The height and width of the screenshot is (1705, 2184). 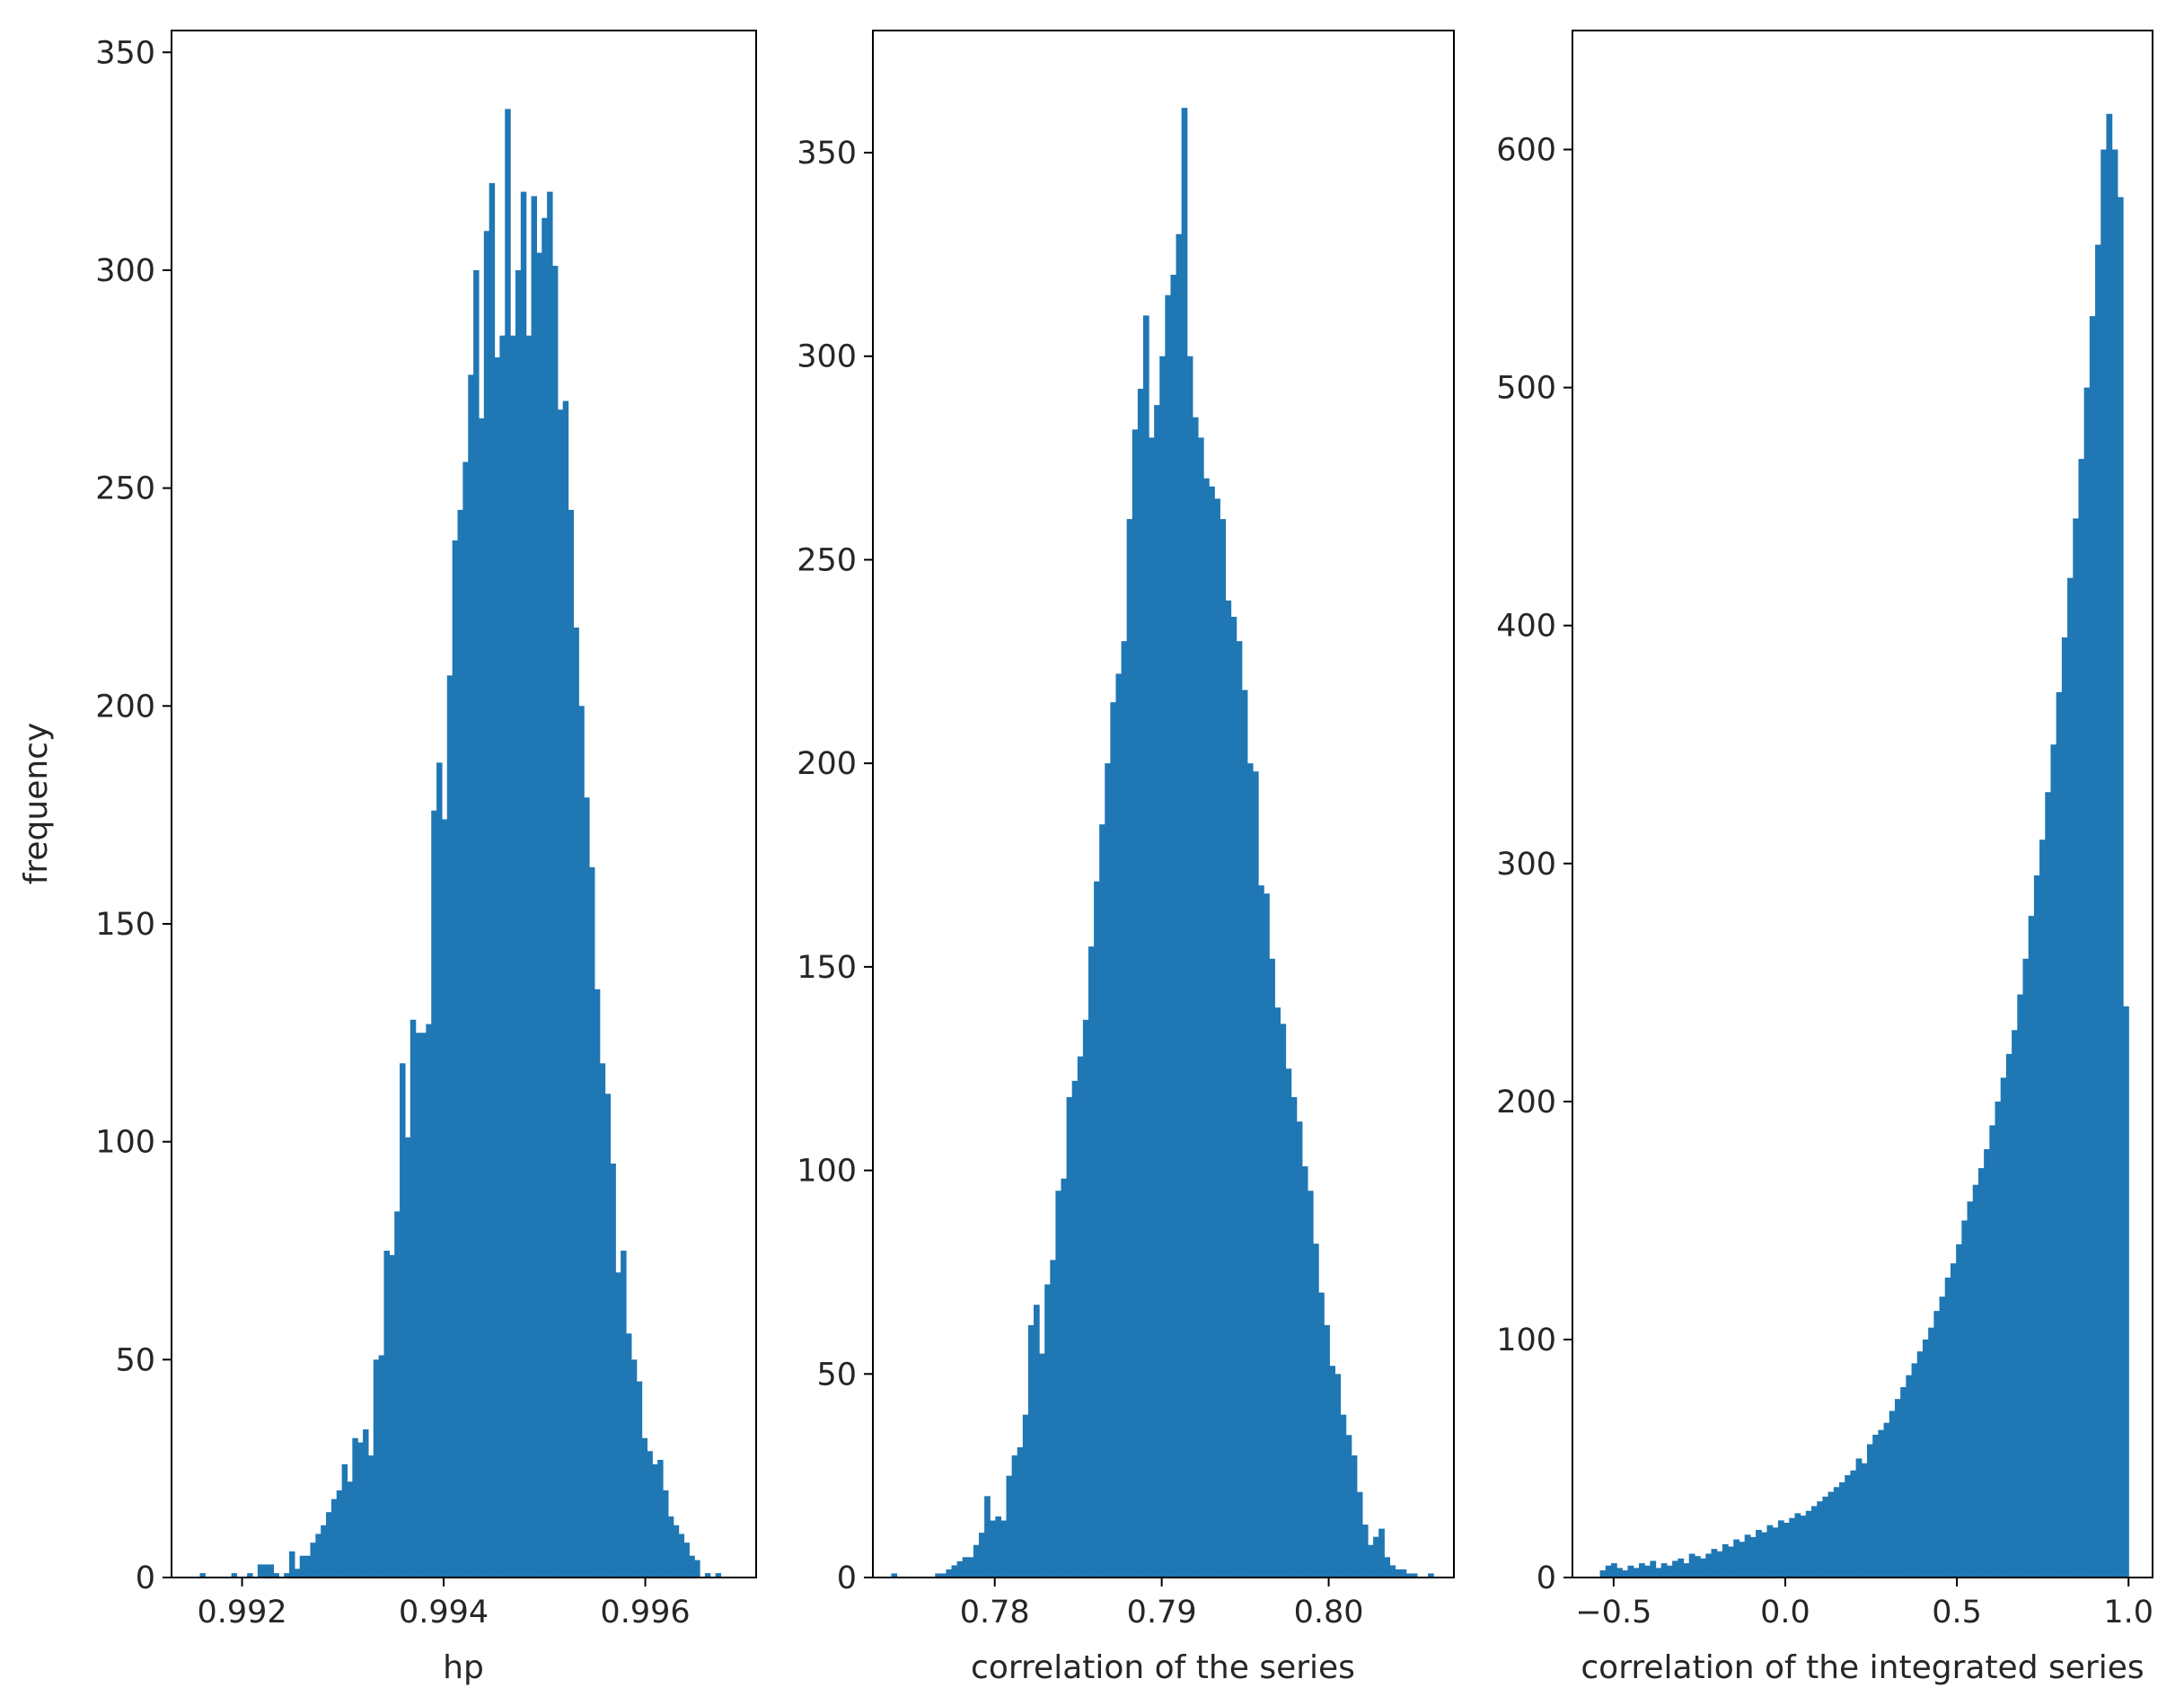 What do you see at coordinates (125, 489) in the screenshot?
I see `y-tick-label-hp: 250` at bounding box center [125, 489].